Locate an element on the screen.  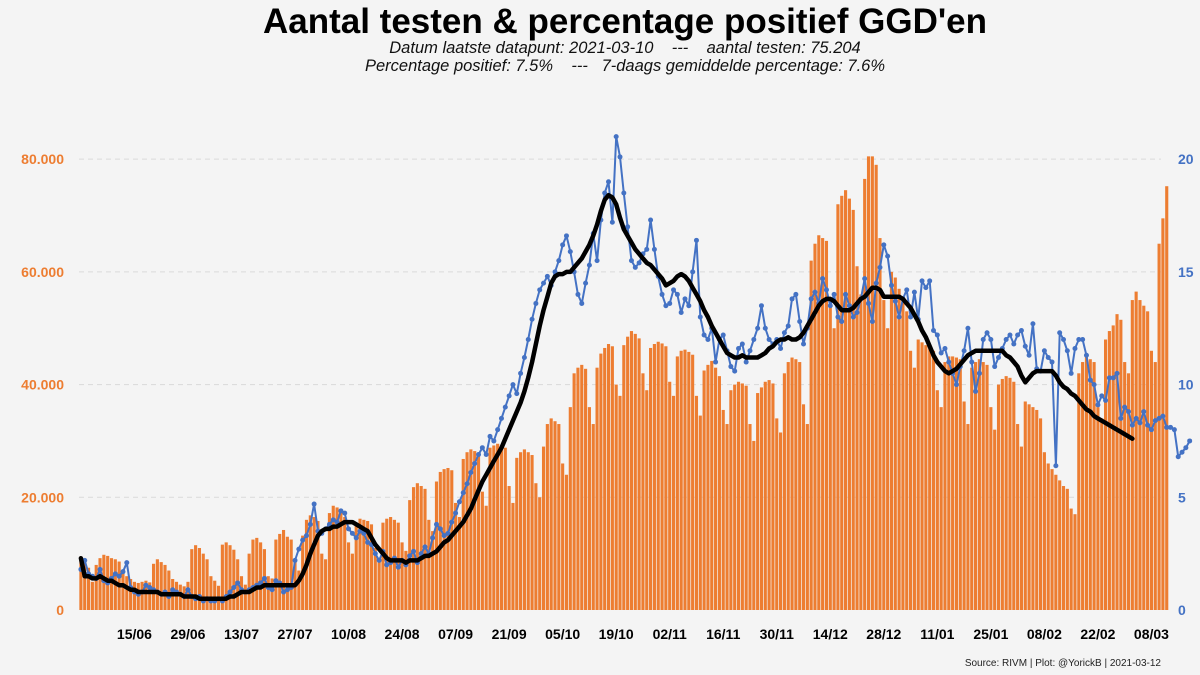
left-y-axis: 0 20.000 40.000 60.000 80.000 is located at coordinates (42, 384).